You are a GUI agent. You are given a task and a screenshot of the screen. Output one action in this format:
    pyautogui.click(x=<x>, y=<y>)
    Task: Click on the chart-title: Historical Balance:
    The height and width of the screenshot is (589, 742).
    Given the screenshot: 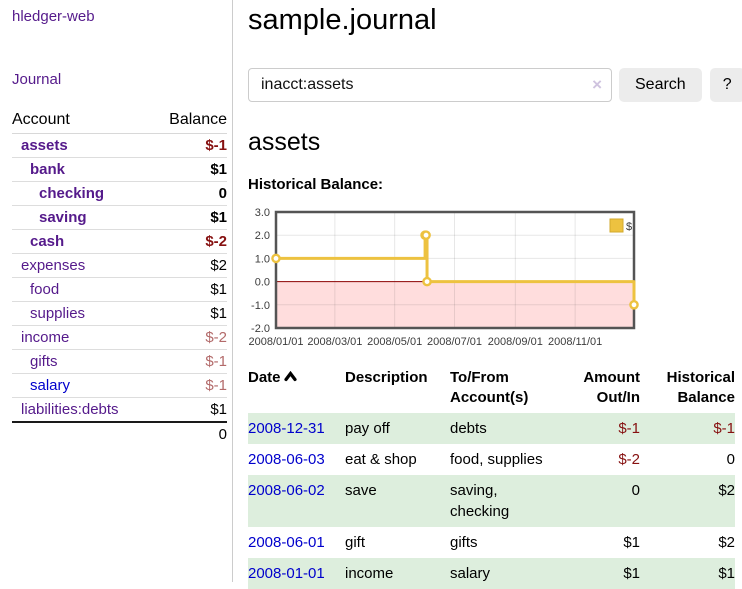 What is the action you would take?
    pyautogui.click(x=316, y=184)
    